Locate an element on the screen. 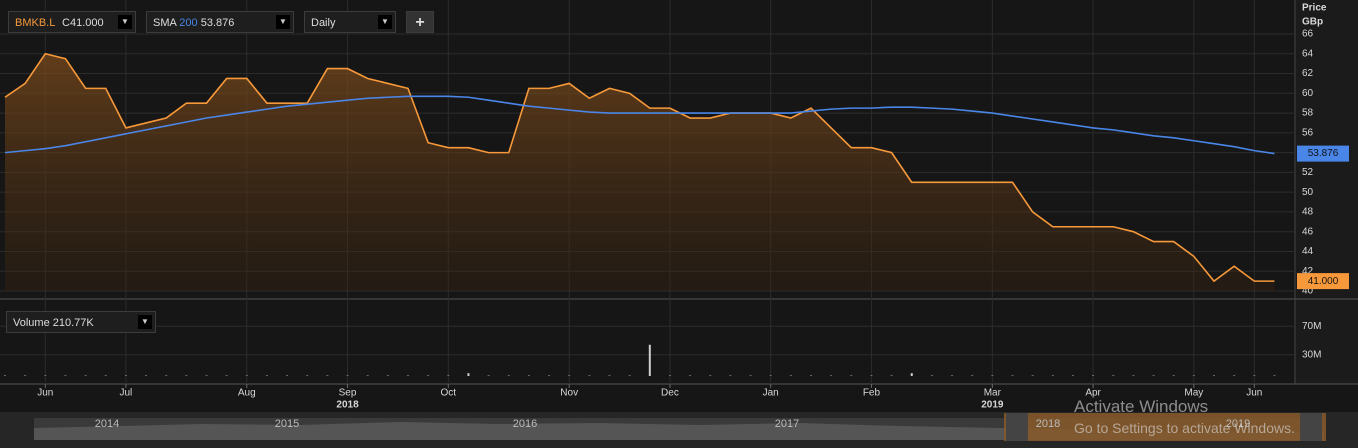 Image resolution: width=1358 pixels, height=448 pixels. watermark-title: Activate Windows is located at coordinates (1141, 406).